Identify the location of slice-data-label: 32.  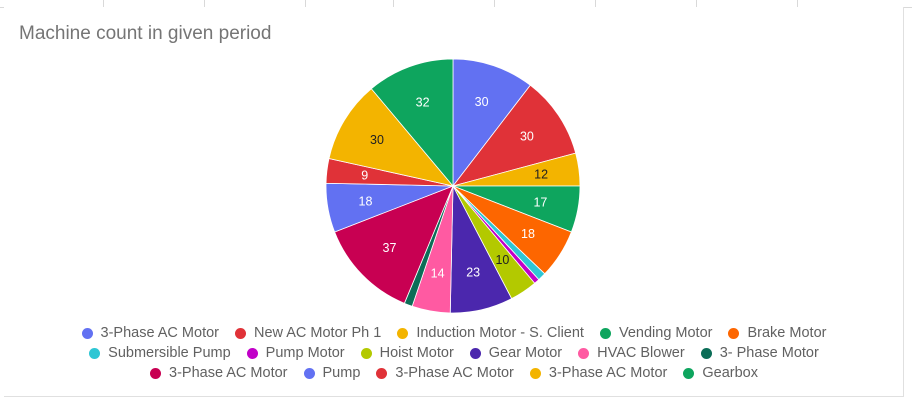
(423, 103).